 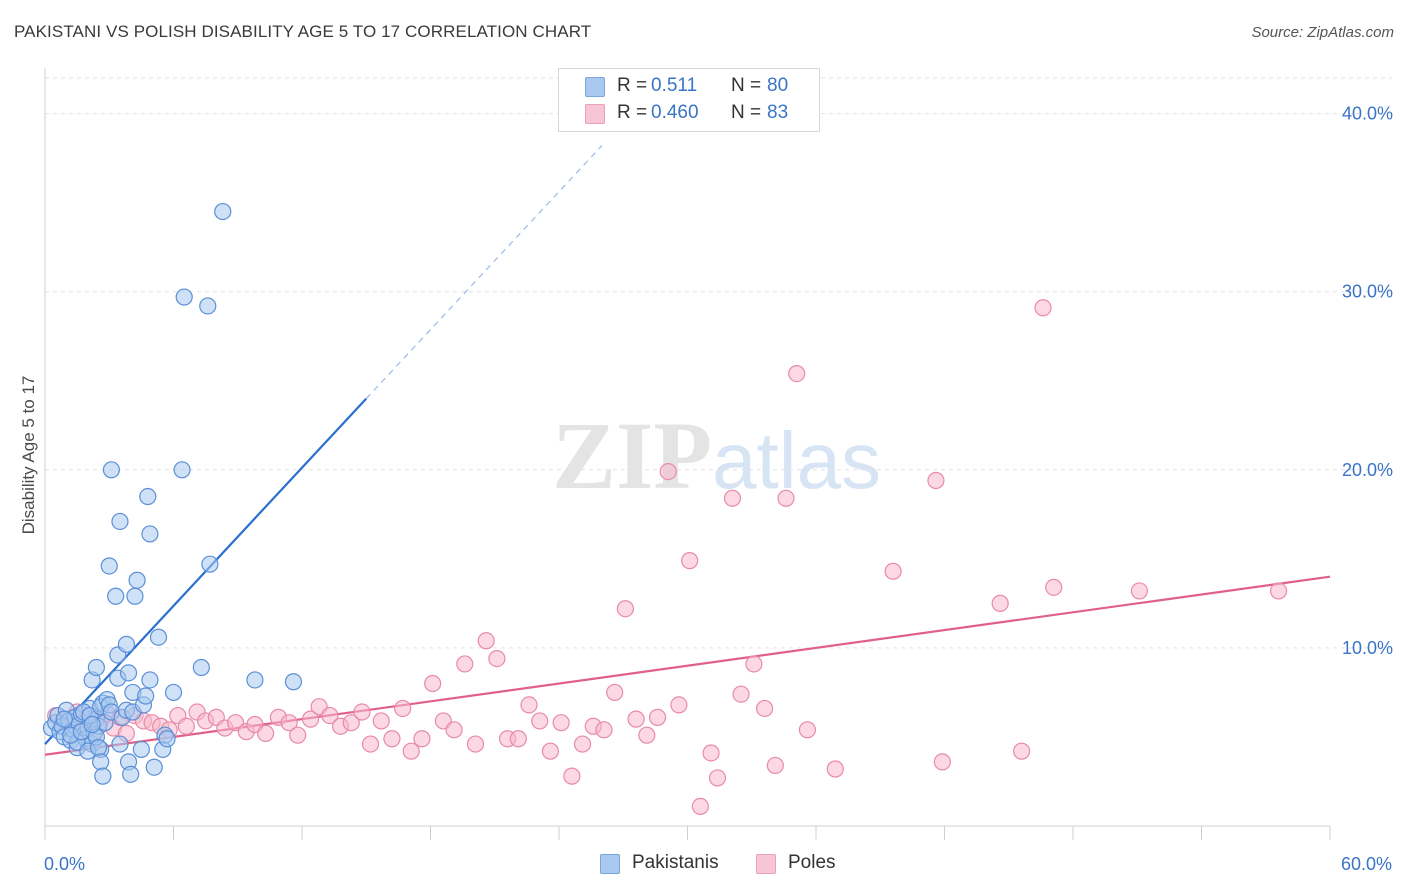 What do you see at coordinates (689, 100) in the screenshot?
I see `correlation-legend: R = 0.511 N = 80 R = 0.460 N = 83` at bounding box center [689, 100].